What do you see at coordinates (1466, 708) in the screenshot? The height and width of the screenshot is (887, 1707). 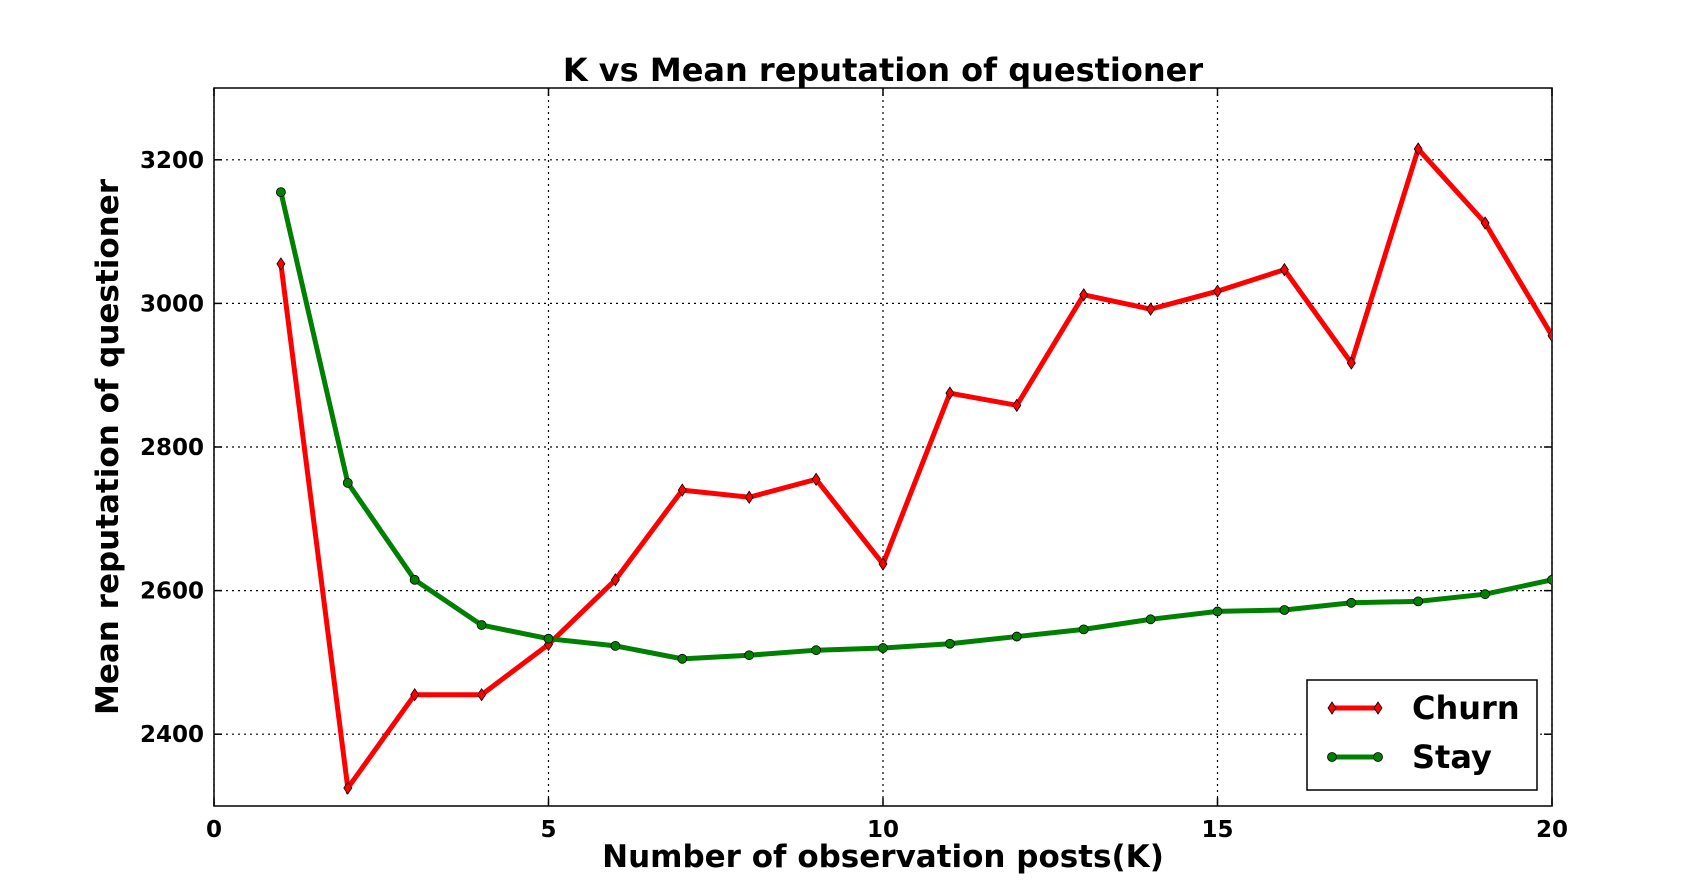 I see `legend-label-churn: Churn` at bounding box center [1466, 708].